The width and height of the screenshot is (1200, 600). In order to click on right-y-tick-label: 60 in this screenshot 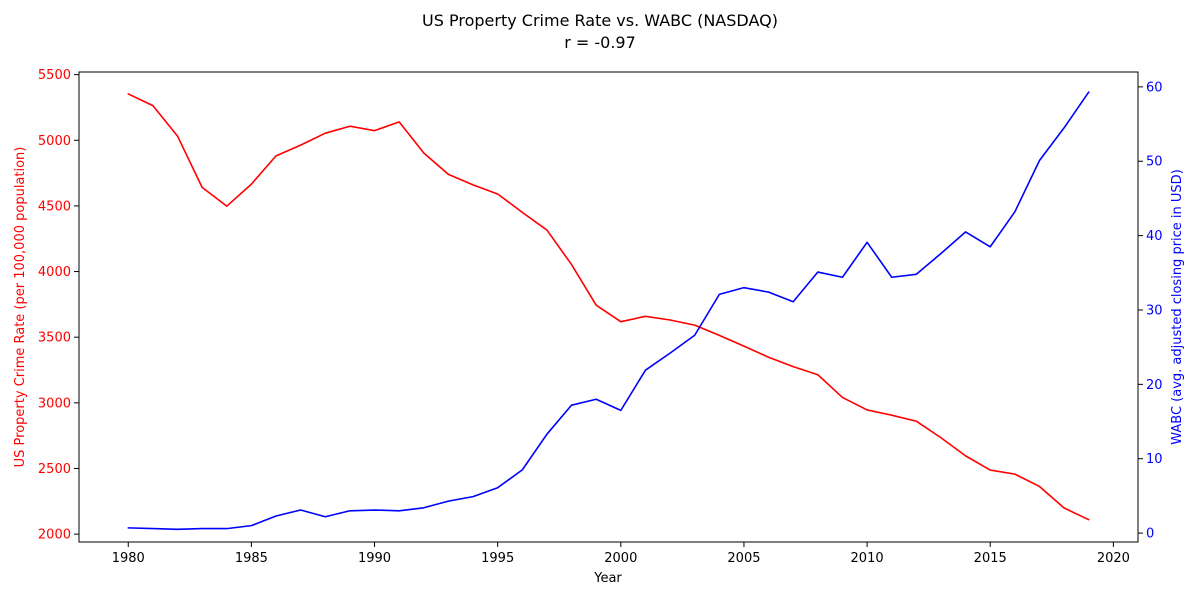, I will do `click(1154, 87)`.